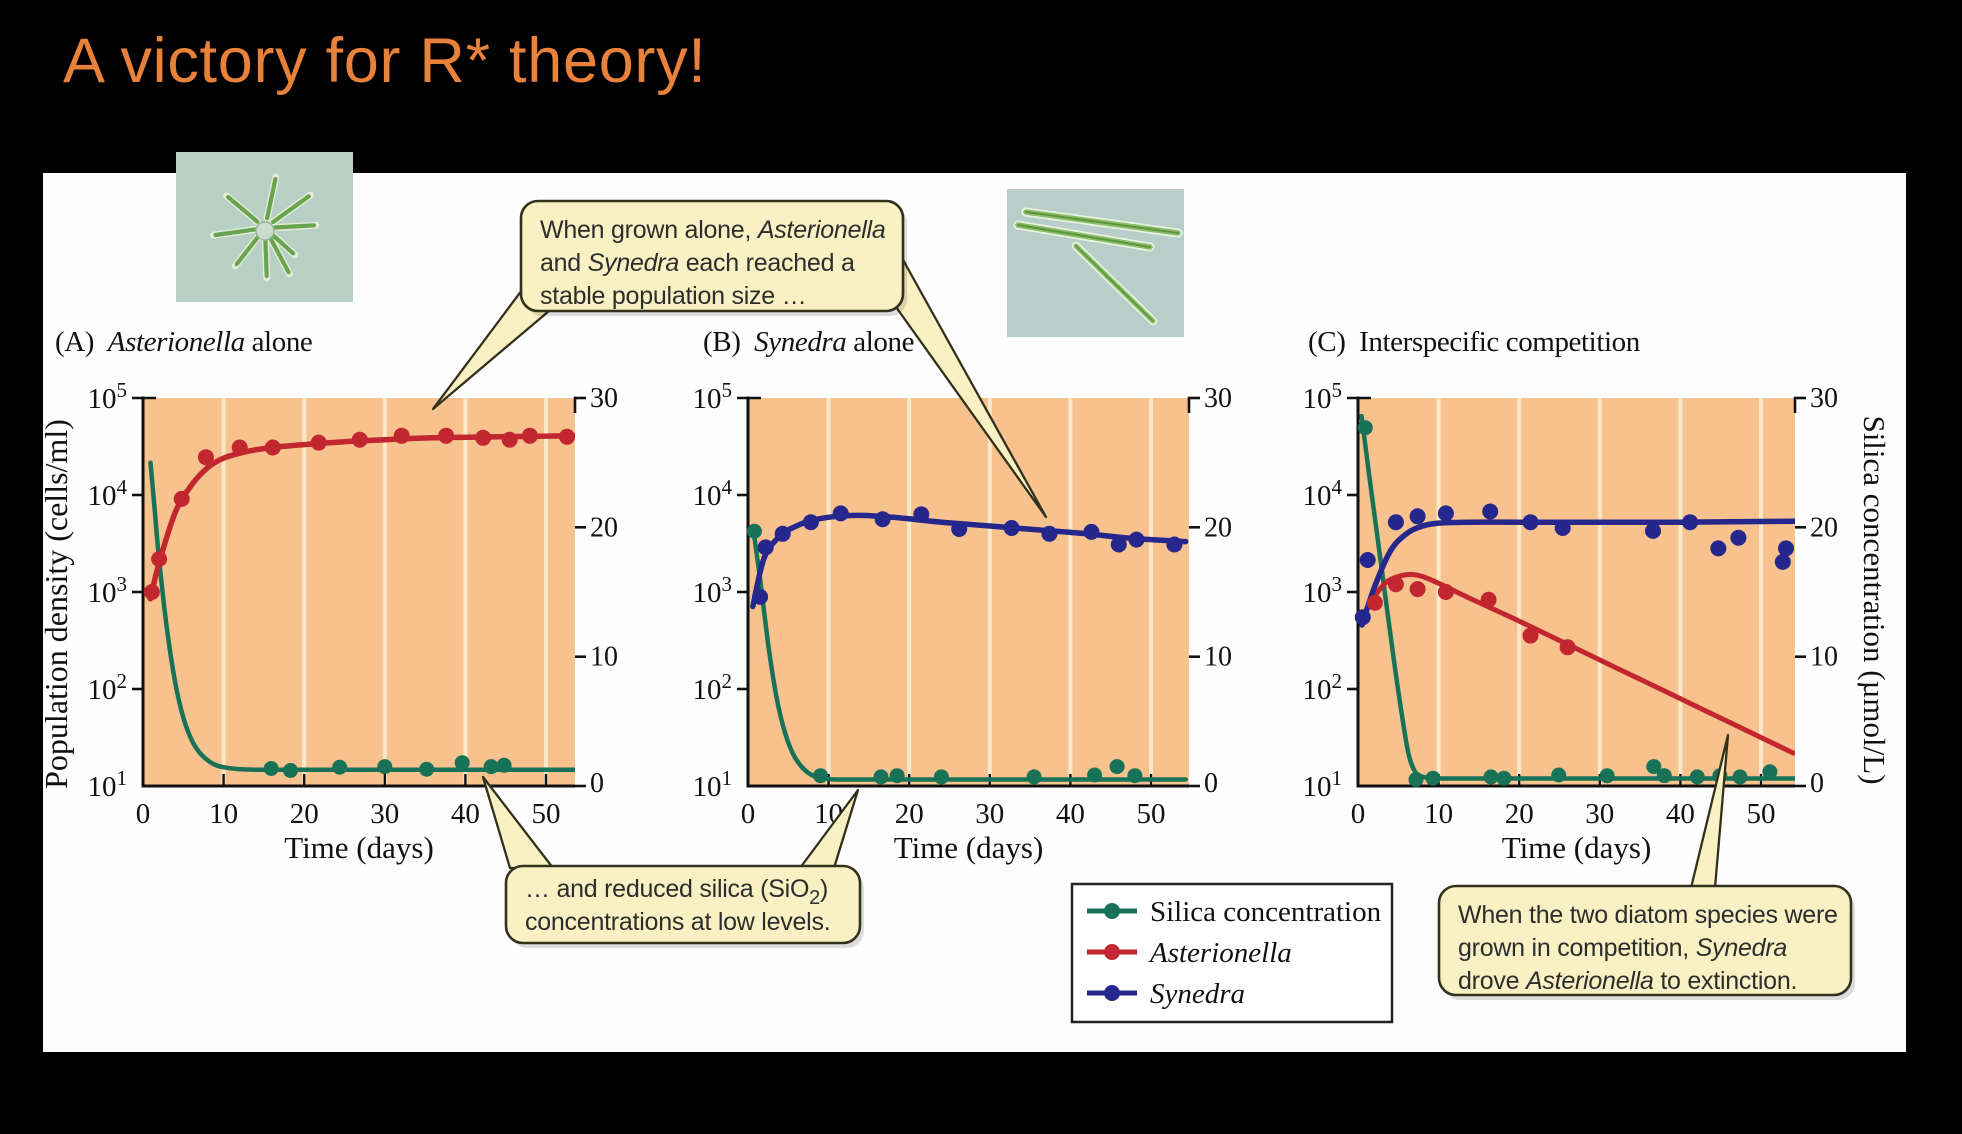 The height and width of the screenshot is (1134, 1962). What do you see at coordinates (1266, 912) in the screenshot?
I see `svg-text: Silica concentration` at bounding box center [1266, 912].